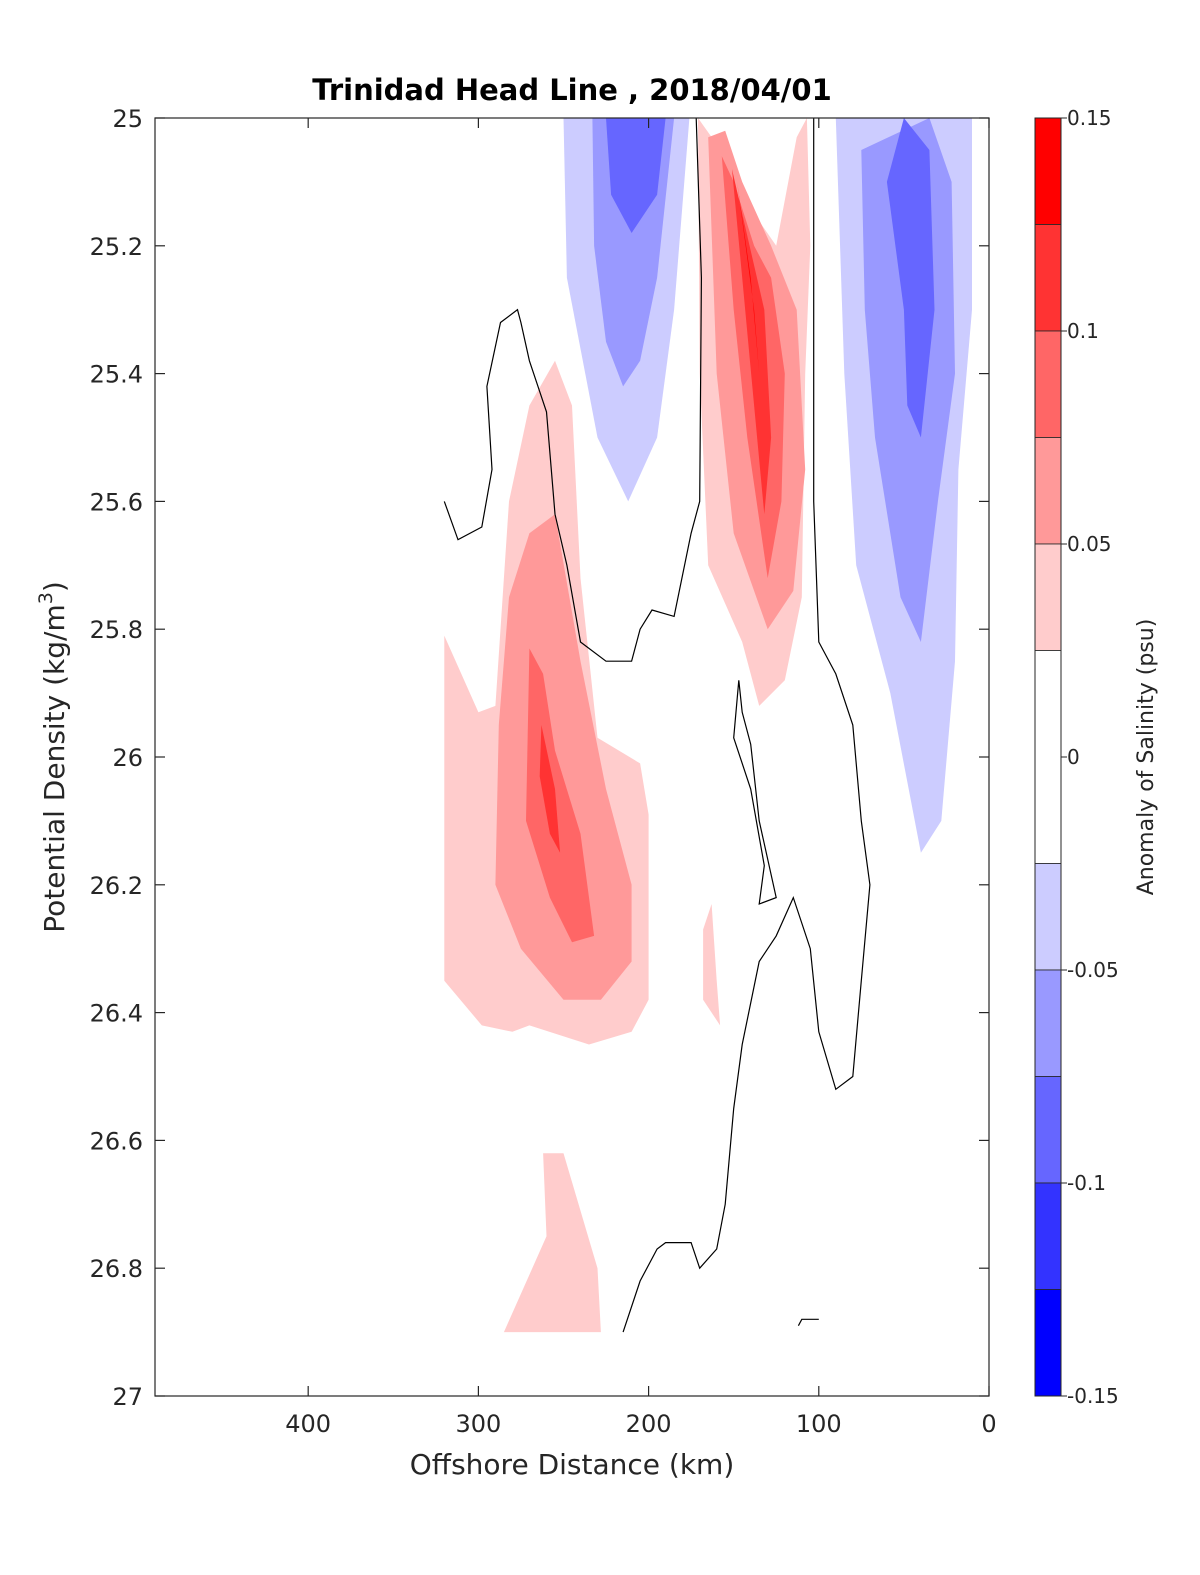 Image resolution: width=1200 pixels, height=1575 pixels. Describe the element at coordinates (910, 278) in the screenshot. I see `contour-fill-neg-east-l4` at that location.